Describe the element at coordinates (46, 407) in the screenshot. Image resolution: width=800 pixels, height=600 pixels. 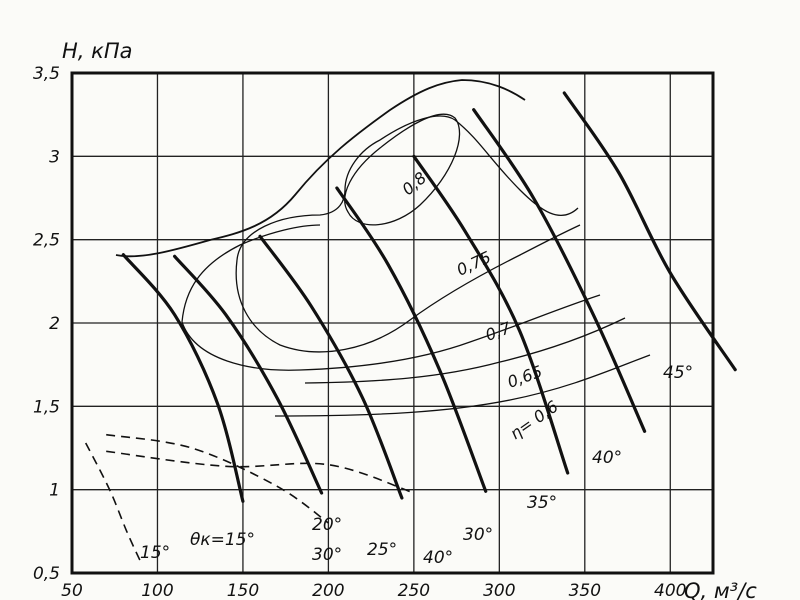
I see `y-tick-1.5: 1,5` at that location.